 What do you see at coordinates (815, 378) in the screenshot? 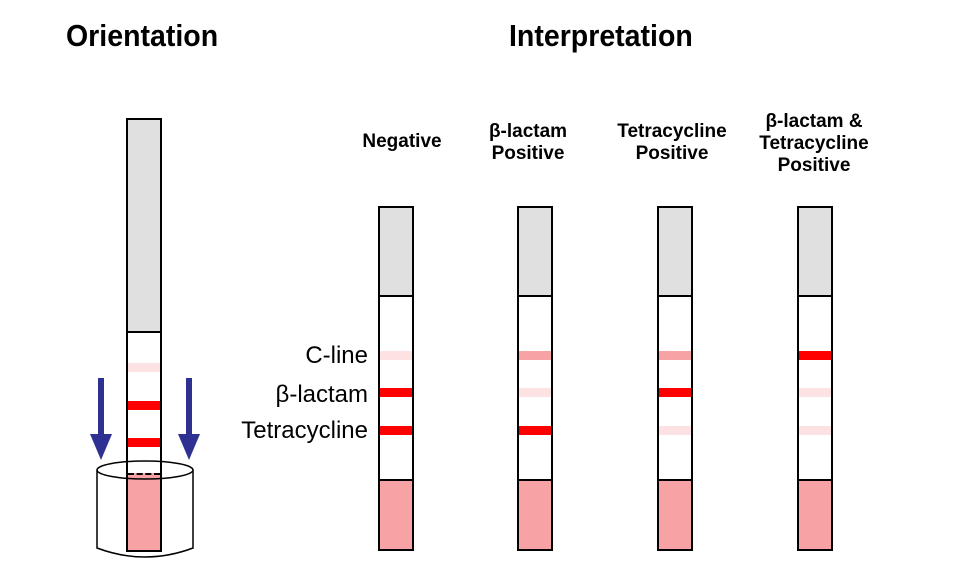
I see `test-strip-both-positive` at bounding box center [815, 378].